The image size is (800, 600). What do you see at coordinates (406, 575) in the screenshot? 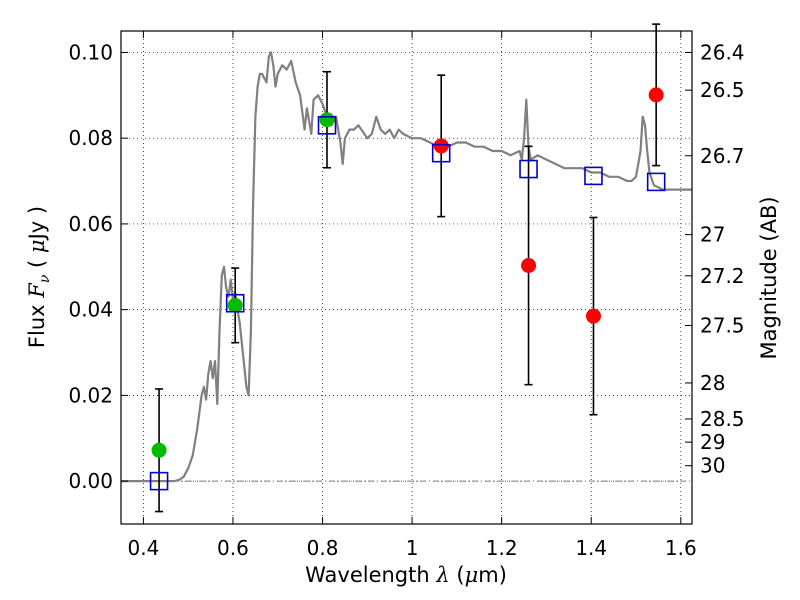
I see `x-axis-label: Wavelength λ (μm)` at bounding box center [406, 575].